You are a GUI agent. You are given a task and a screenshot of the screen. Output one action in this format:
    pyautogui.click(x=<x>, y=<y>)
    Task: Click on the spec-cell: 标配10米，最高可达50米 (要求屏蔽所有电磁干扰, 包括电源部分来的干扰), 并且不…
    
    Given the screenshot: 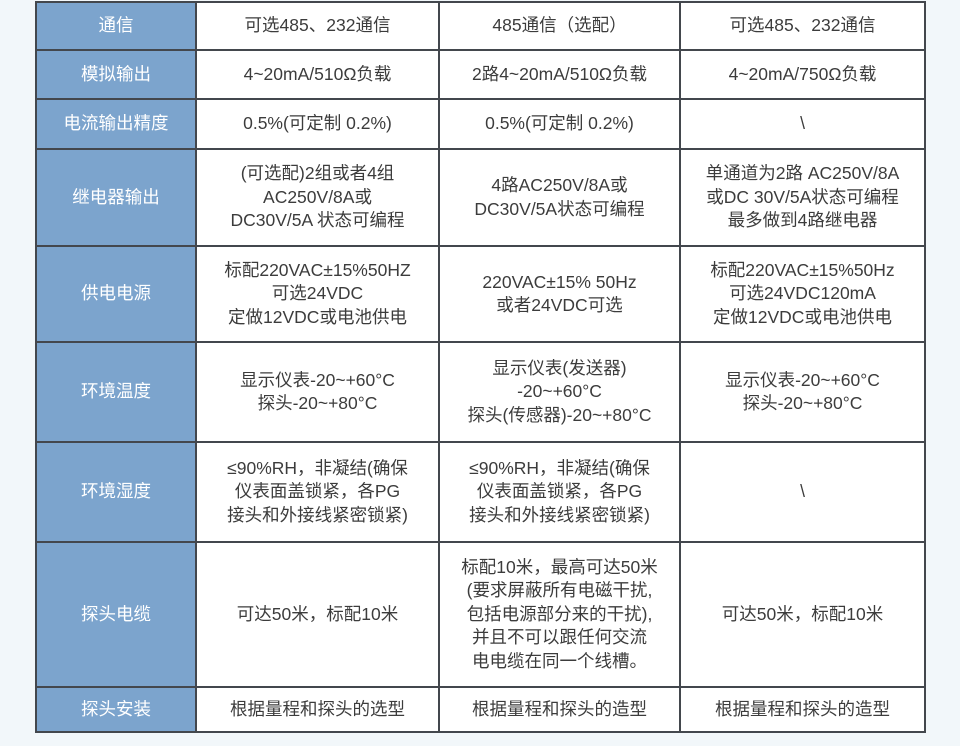 What is the action you would take?
    pyautogui.click(x=559, y=614)
    